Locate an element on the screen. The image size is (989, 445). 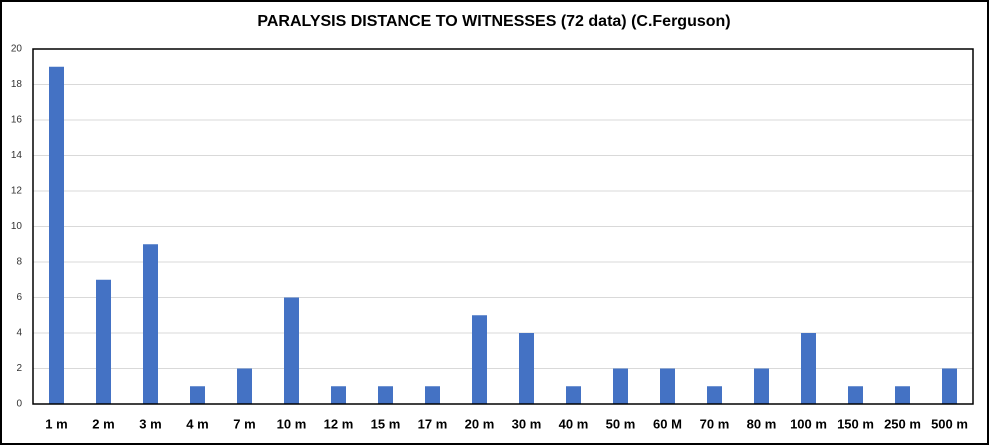
y-tick-label: 20 is located at coordinates (17, 49).